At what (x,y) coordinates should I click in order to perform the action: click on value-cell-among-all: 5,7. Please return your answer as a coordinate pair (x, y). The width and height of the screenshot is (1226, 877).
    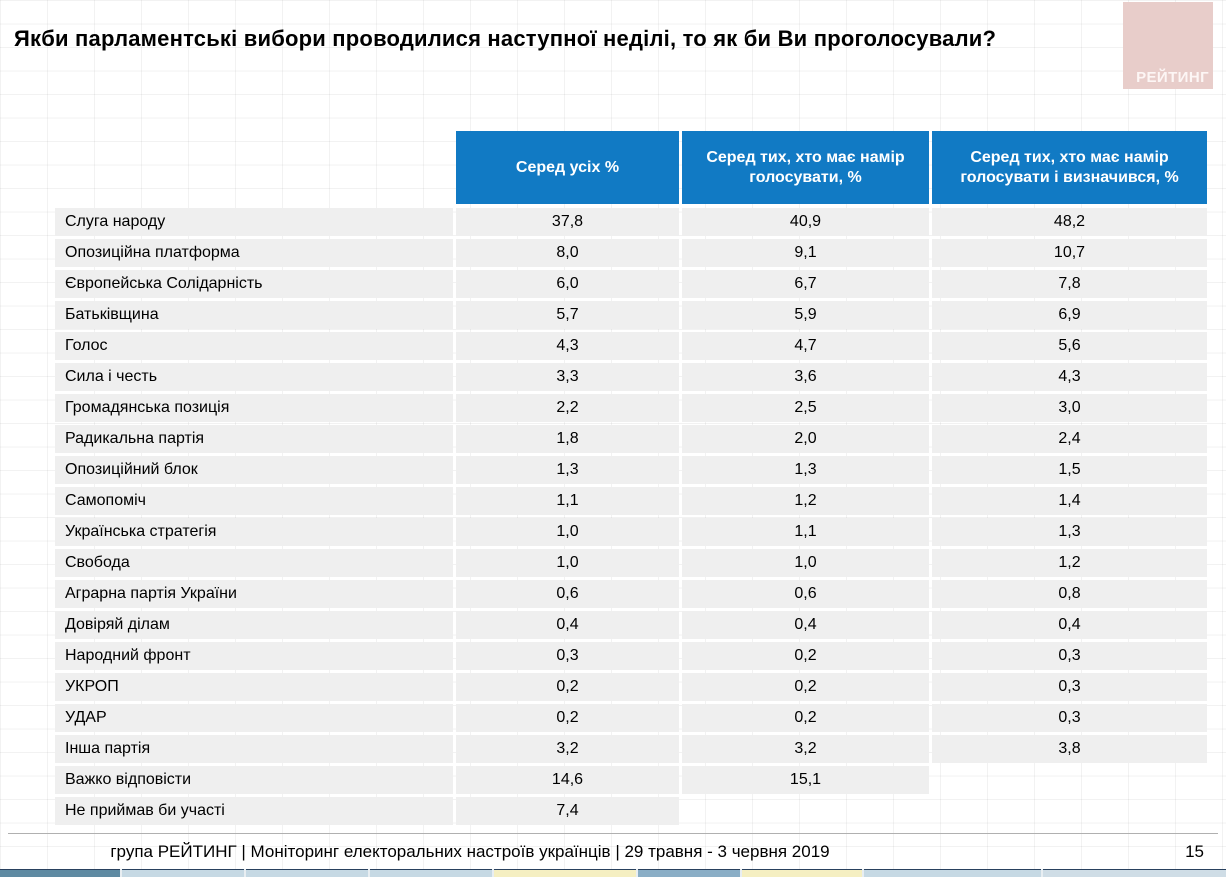
    Looking at the image, I should click on (567, 315).